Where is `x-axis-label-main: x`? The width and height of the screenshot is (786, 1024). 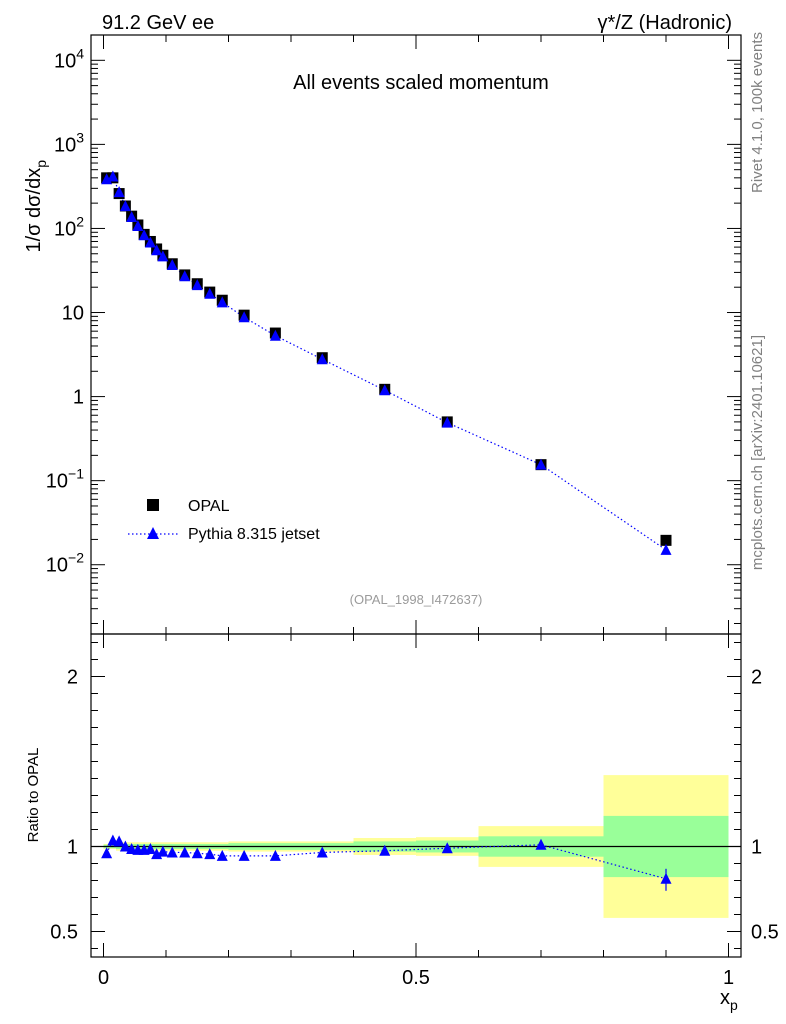
x-axis-label-main: x is located at coordinates (725, 998).